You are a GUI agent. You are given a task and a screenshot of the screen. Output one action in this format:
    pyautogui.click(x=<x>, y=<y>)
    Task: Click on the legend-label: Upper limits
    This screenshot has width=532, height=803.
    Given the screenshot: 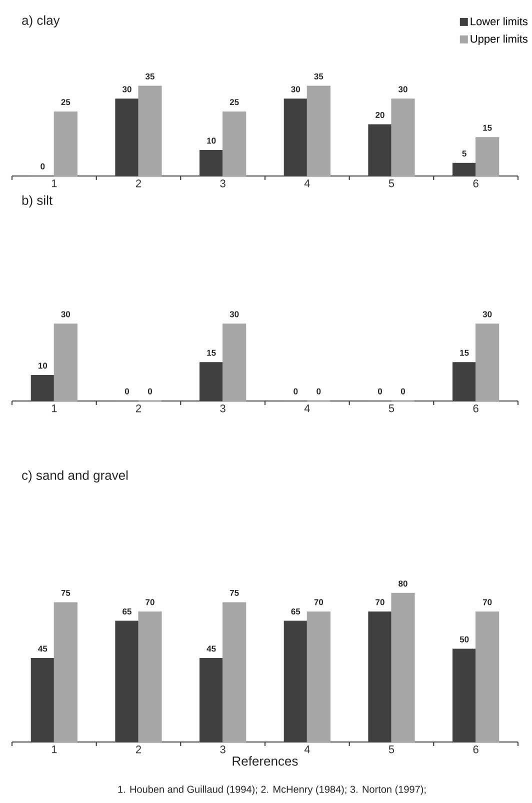 What is the action you would take?
    pyautogui.click(x=499, y=39)
    